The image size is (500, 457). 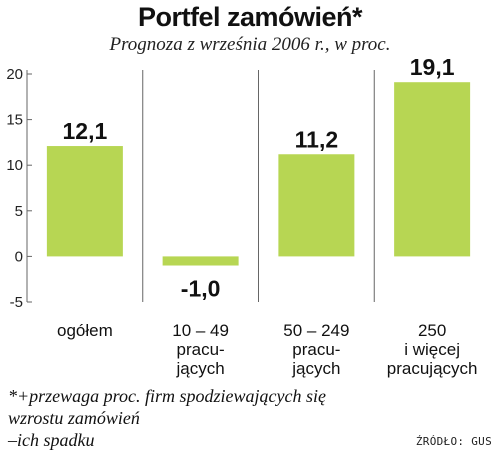 What do you see at coordinates (432, 368) in the screenshot?
I see `category-label: pracujących` at bounding box center [432, 368].